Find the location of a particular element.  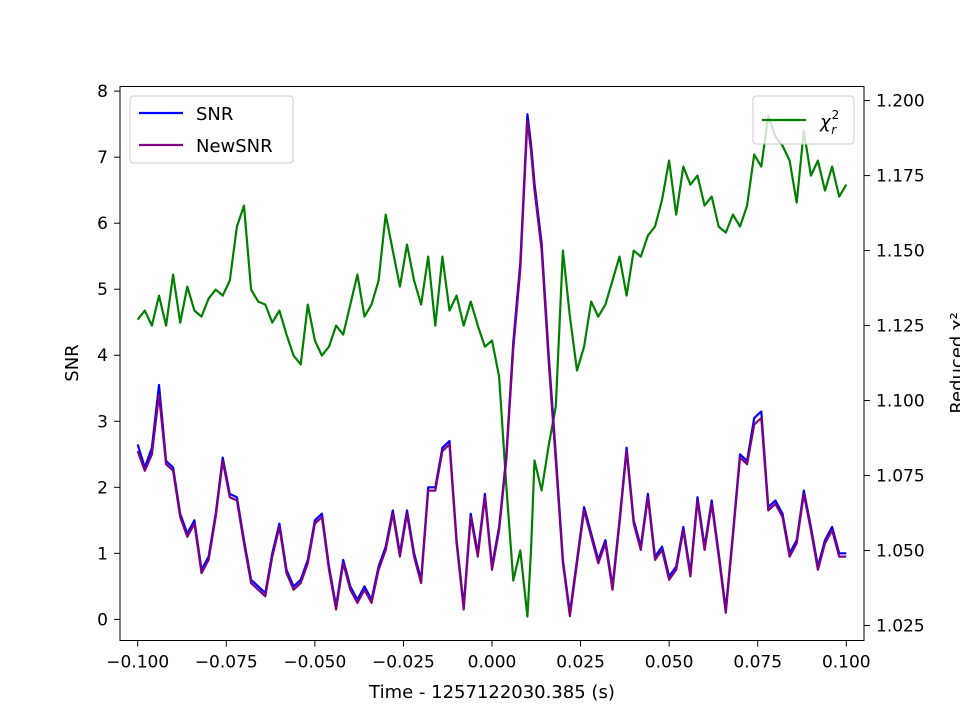

legend-label-chisq-sup: 2 is located at coordinates (836, 115).